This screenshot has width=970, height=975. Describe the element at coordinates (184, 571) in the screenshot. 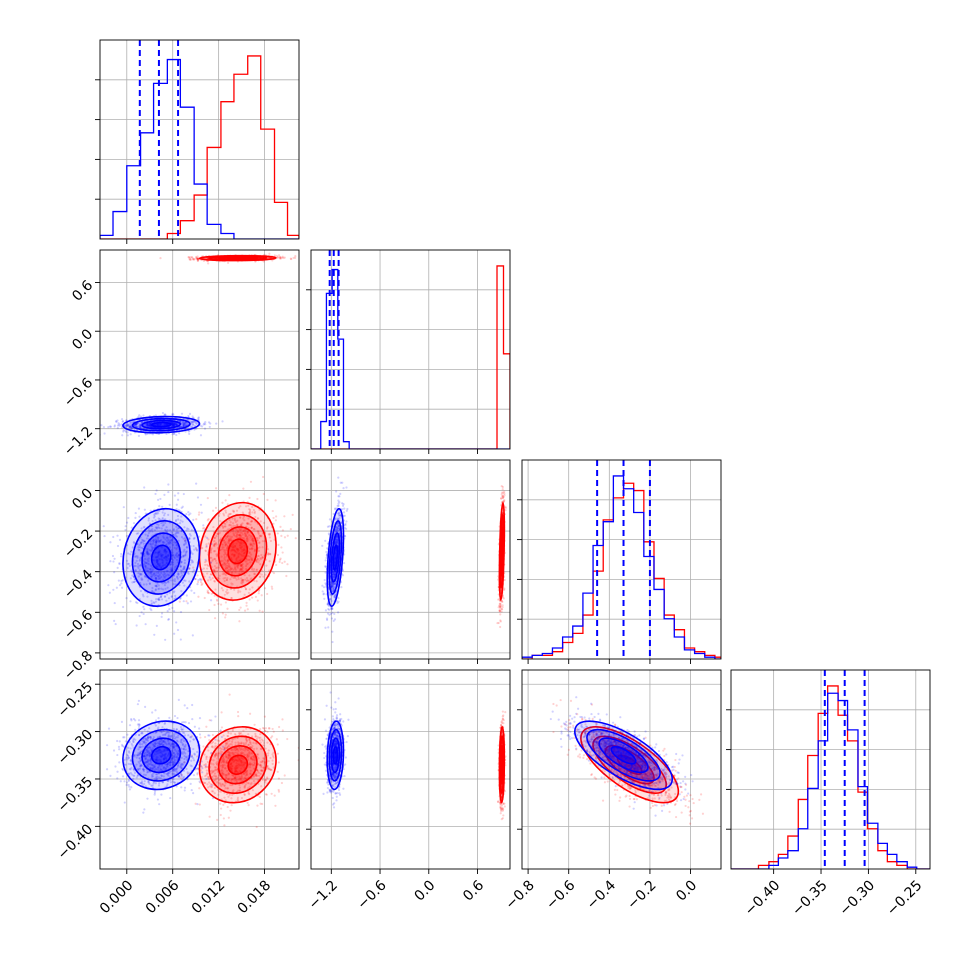

I see `panel-p3-p1: −0.8−0.6−0.4−0.20.0` at that location.